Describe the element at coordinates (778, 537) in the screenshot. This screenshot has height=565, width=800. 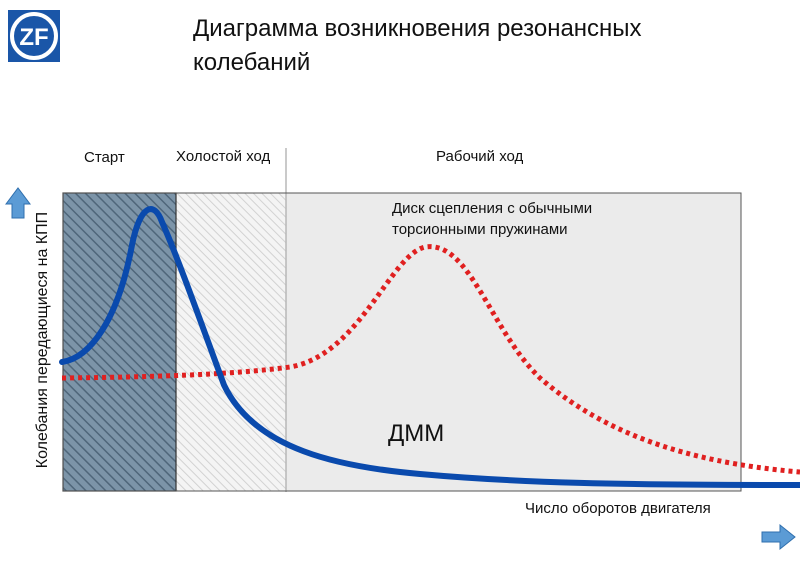
I see `x-axis-arrow-icon` at that location.